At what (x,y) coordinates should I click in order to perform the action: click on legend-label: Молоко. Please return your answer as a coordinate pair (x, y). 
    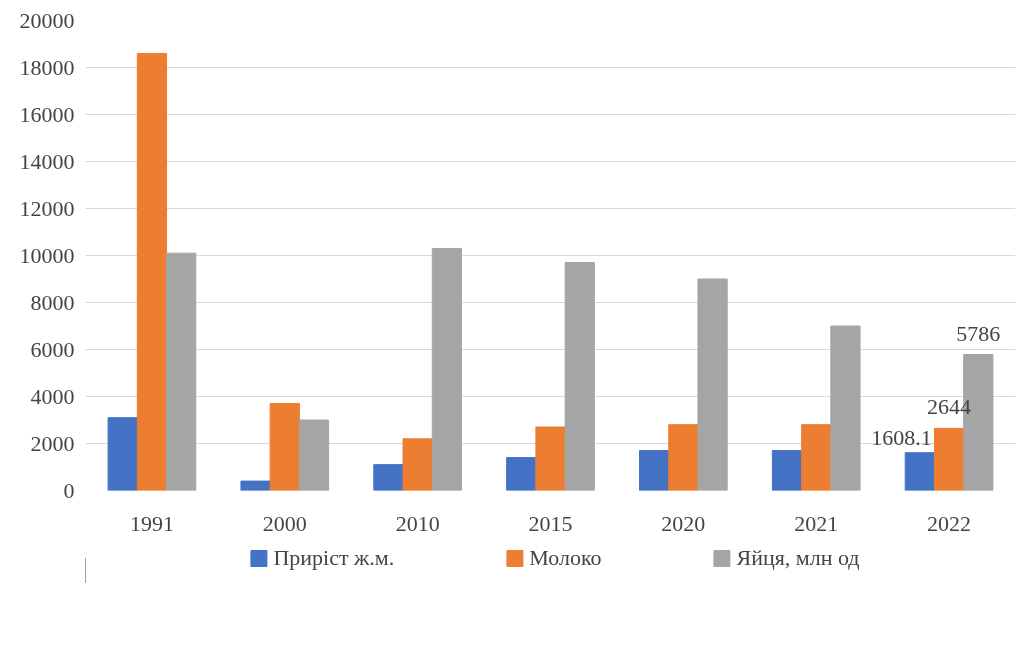
    Looking at the image, I should click on (565, 558).